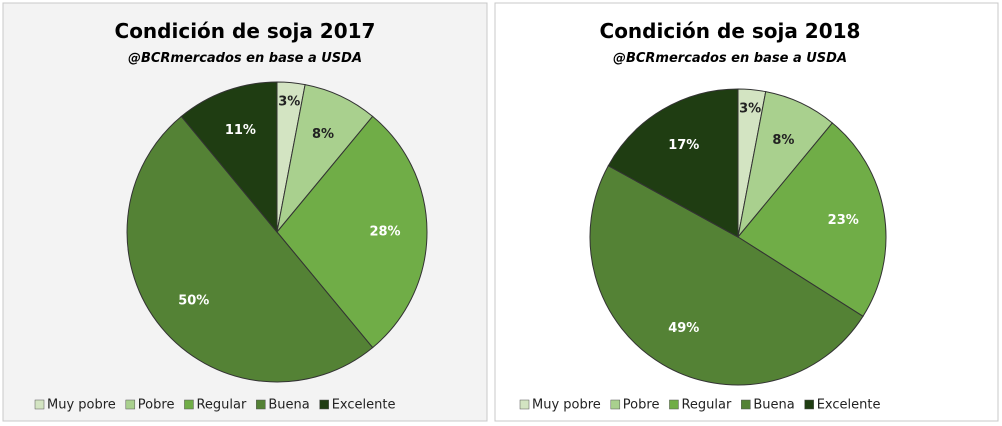 The height and width of the screenshot is (426, 1002). What do you see at coordinates (683, 328) in the screenshot?
I see `data-label: 49%` at bounding box center [683, 328].